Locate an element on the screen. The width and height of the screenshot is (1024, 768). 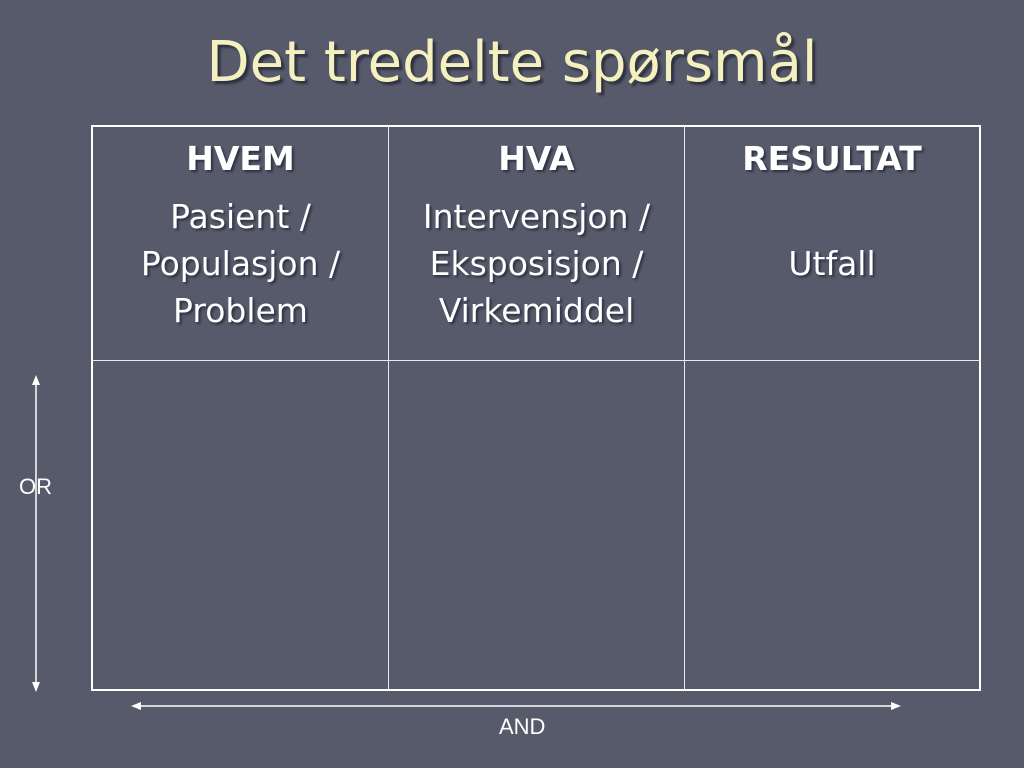
column-header: HVEM is located at coordinates (240, 158).